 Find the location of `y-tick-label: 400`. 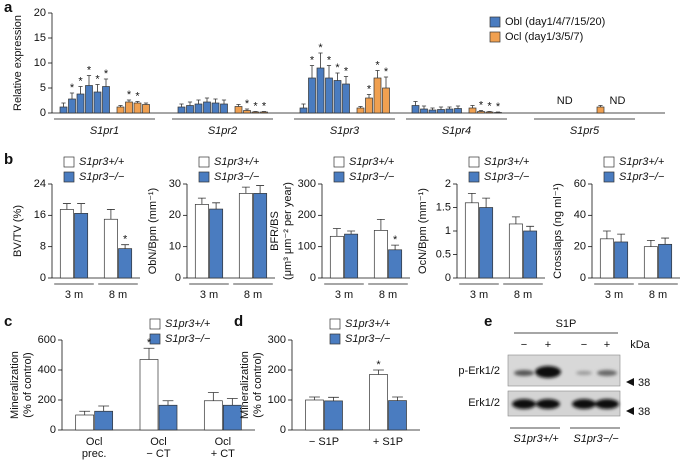

y-tick-label: 400 is located at coordinates (47, 370).